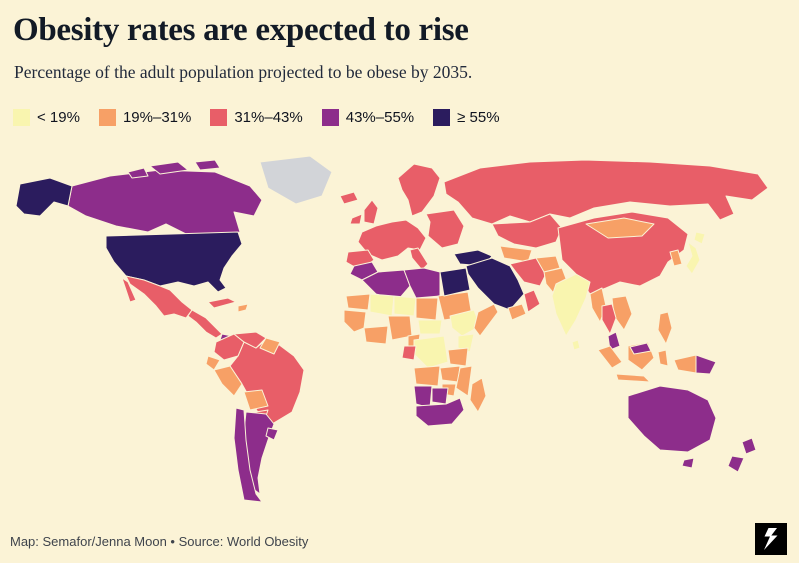 The height and width of the screenshot is (563, 799). What do you see at coordinates (157, 297) in the screenshot?
I see `region-mexico` at bounding box center [157, 297].